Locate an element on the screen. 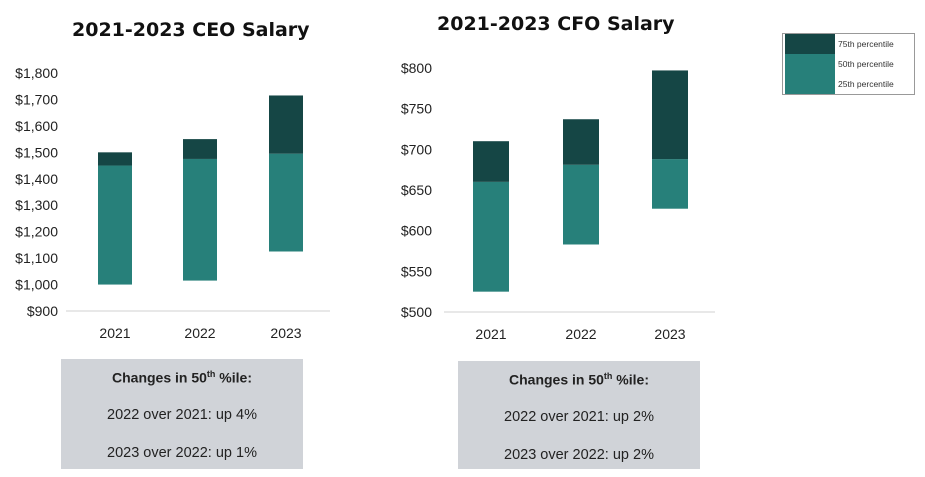 The width and height of the screenshot is (925, 477). cfo-bar-2023-p25-p50 is located at coordinates (670, 184).